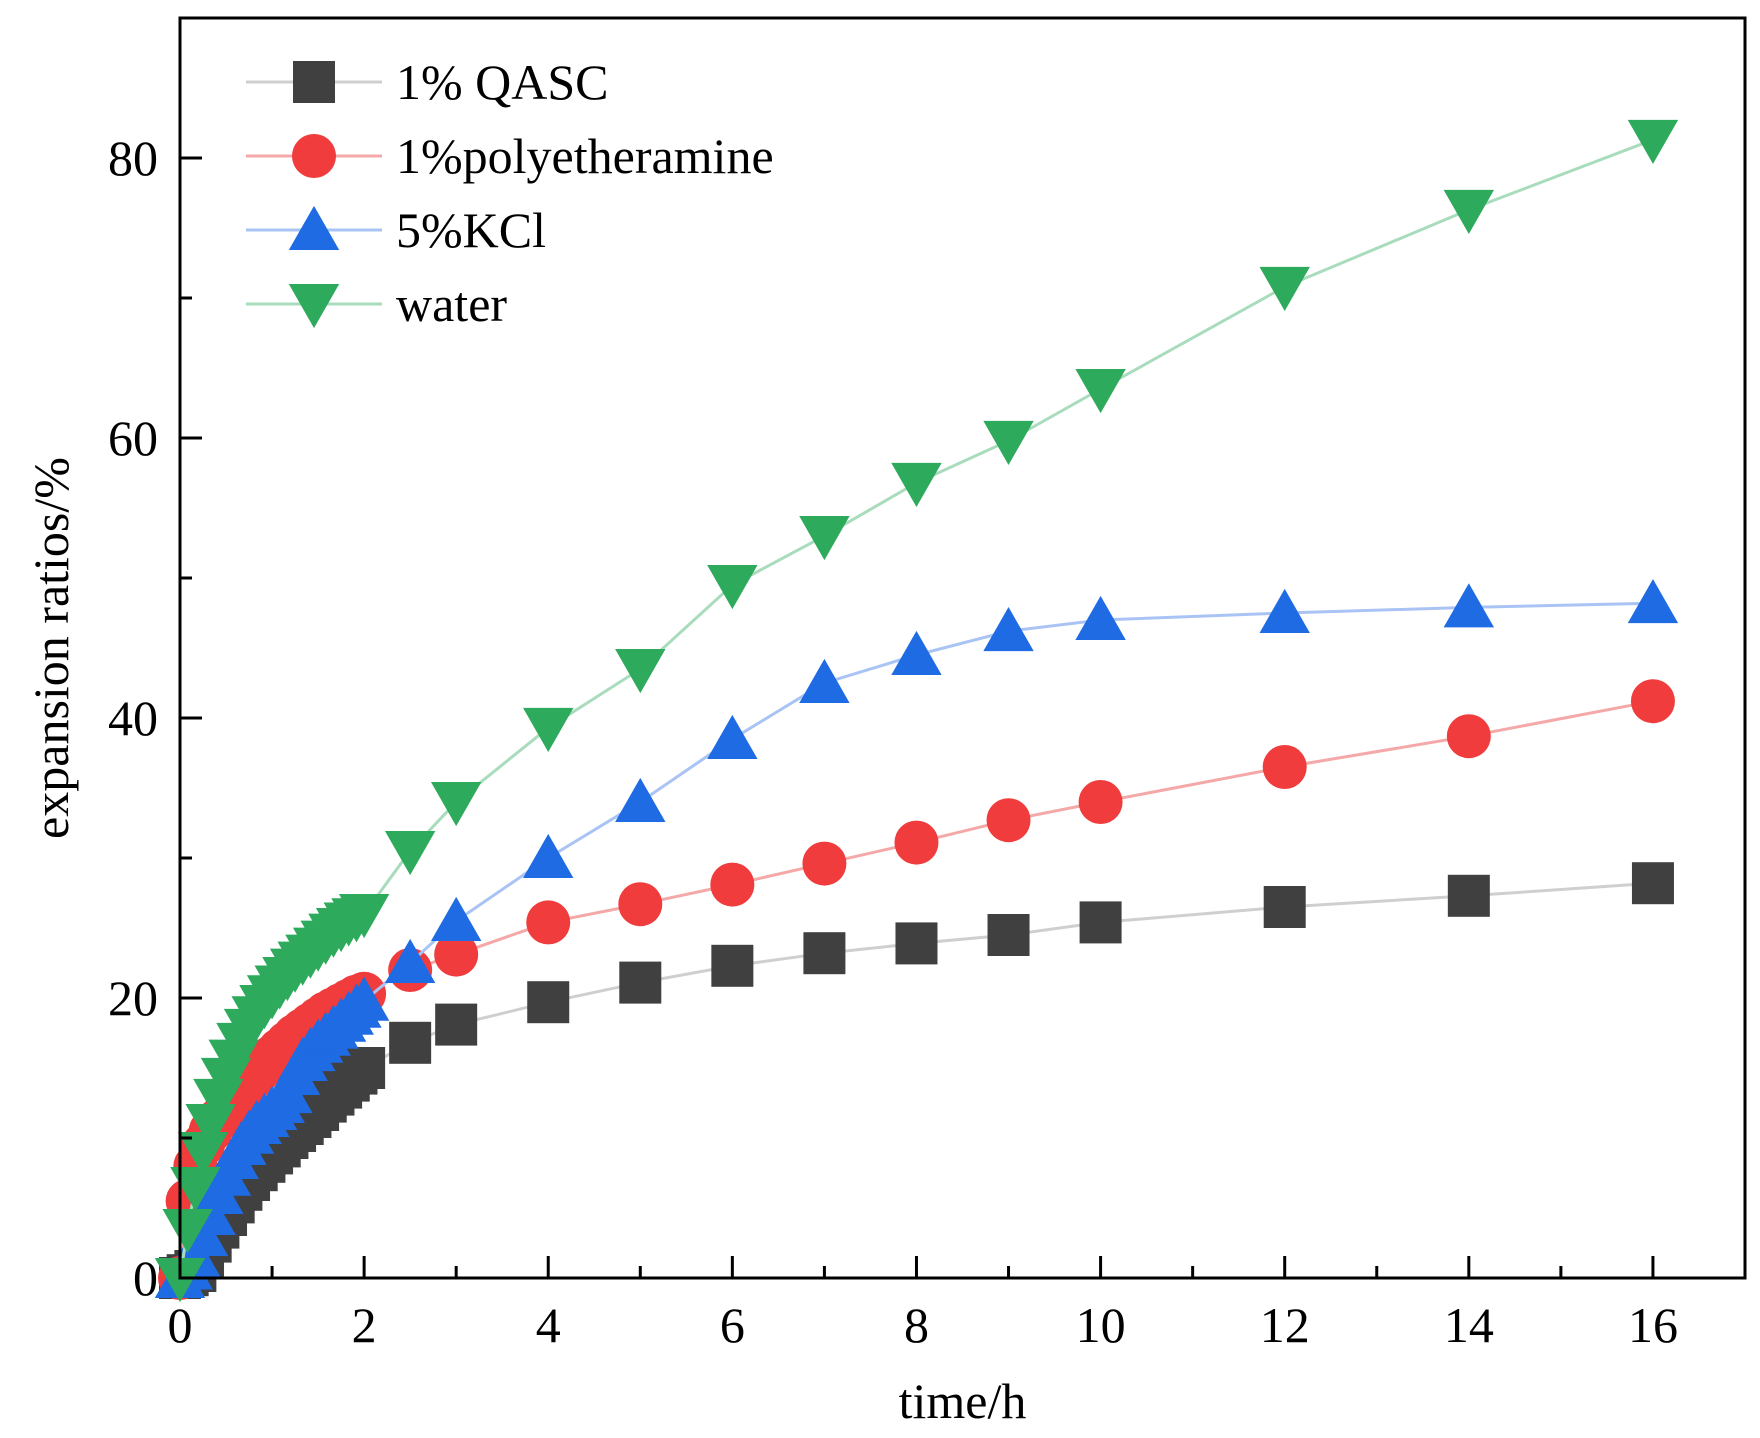 This screenshot has height=1438, width=1760. I want to click on x-tick-label: 16, so click(1653, 1325).